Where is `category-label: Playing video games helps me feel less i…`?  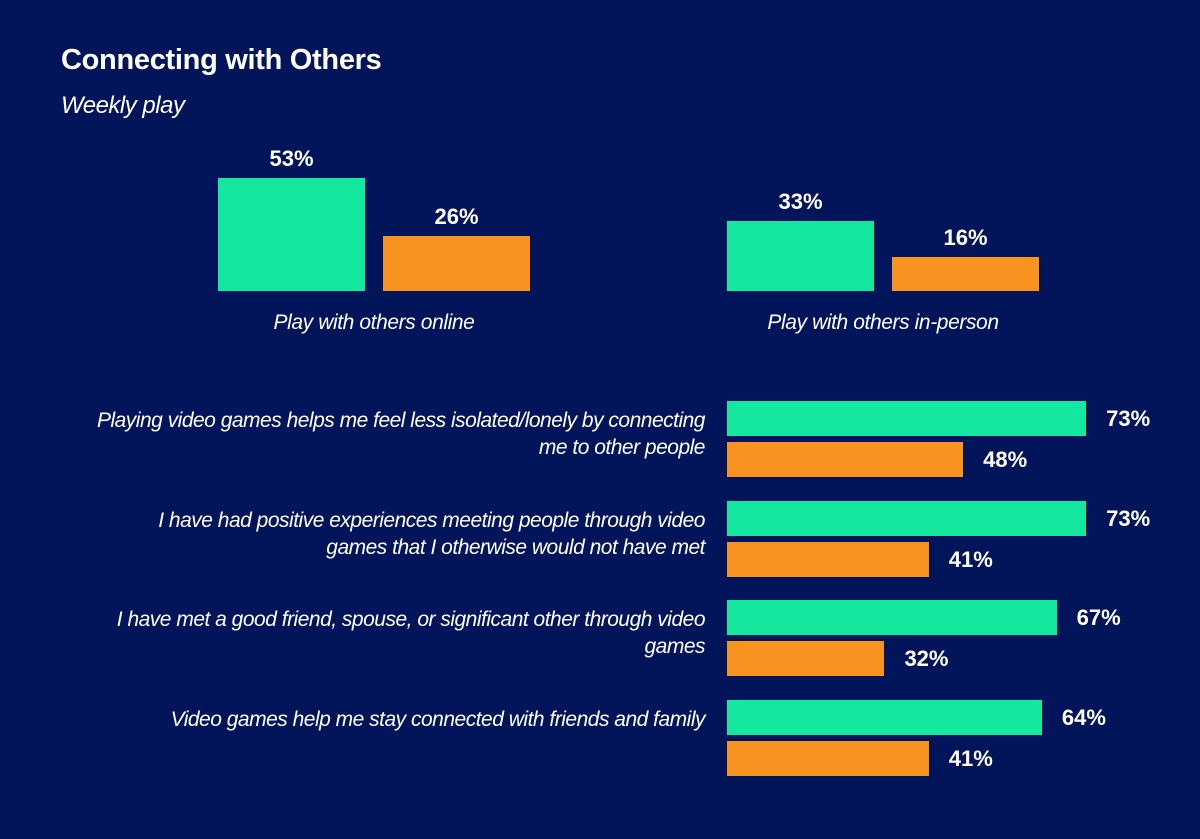 category-label: Playing video games helps me feel less i… is located at coordinates (401, 434).